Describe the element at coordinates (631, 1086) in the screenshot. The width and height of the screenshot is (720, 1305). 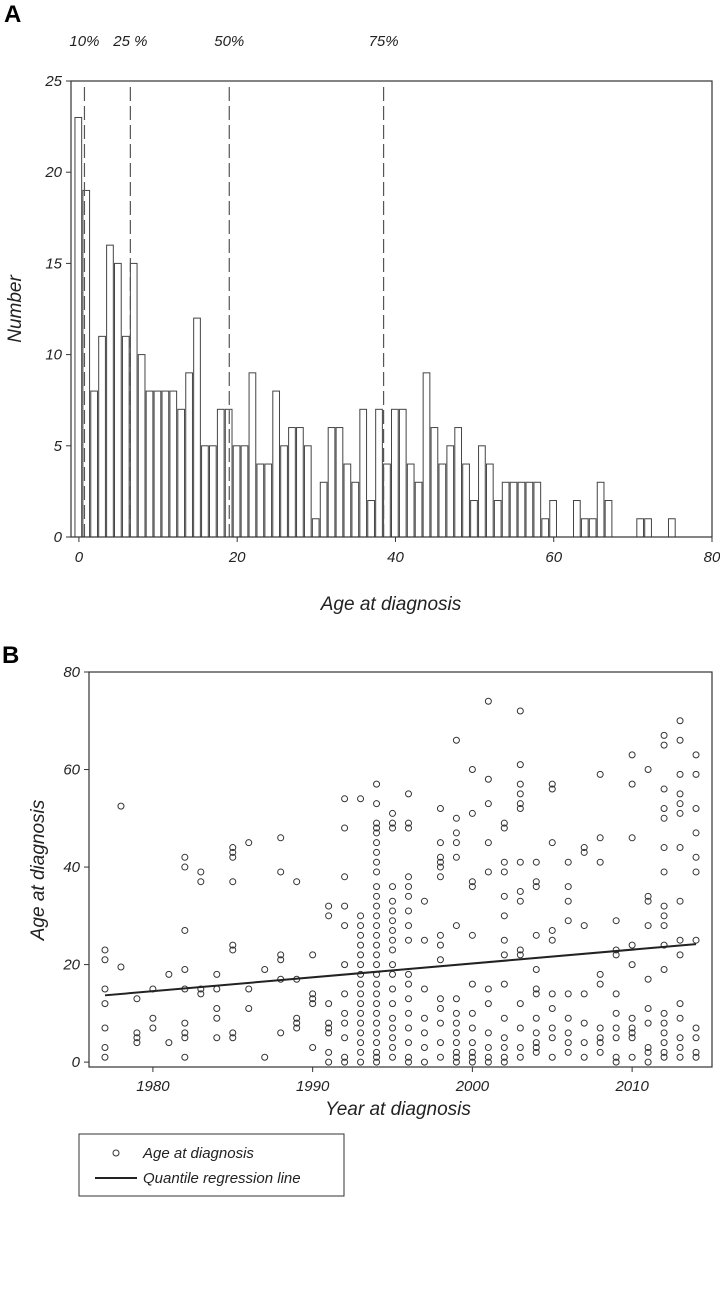
I see `x-tick-label: 2010` at that location.